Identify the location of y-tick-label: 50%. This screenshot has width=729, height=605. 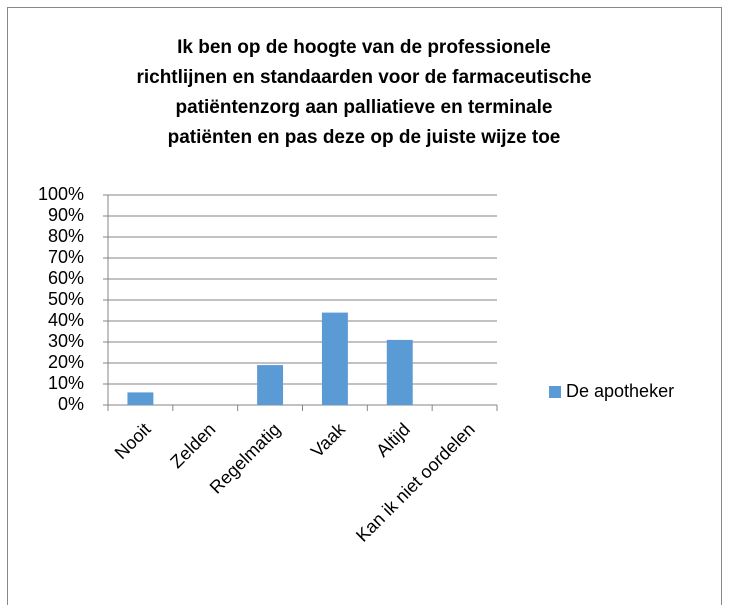
(66, 299).